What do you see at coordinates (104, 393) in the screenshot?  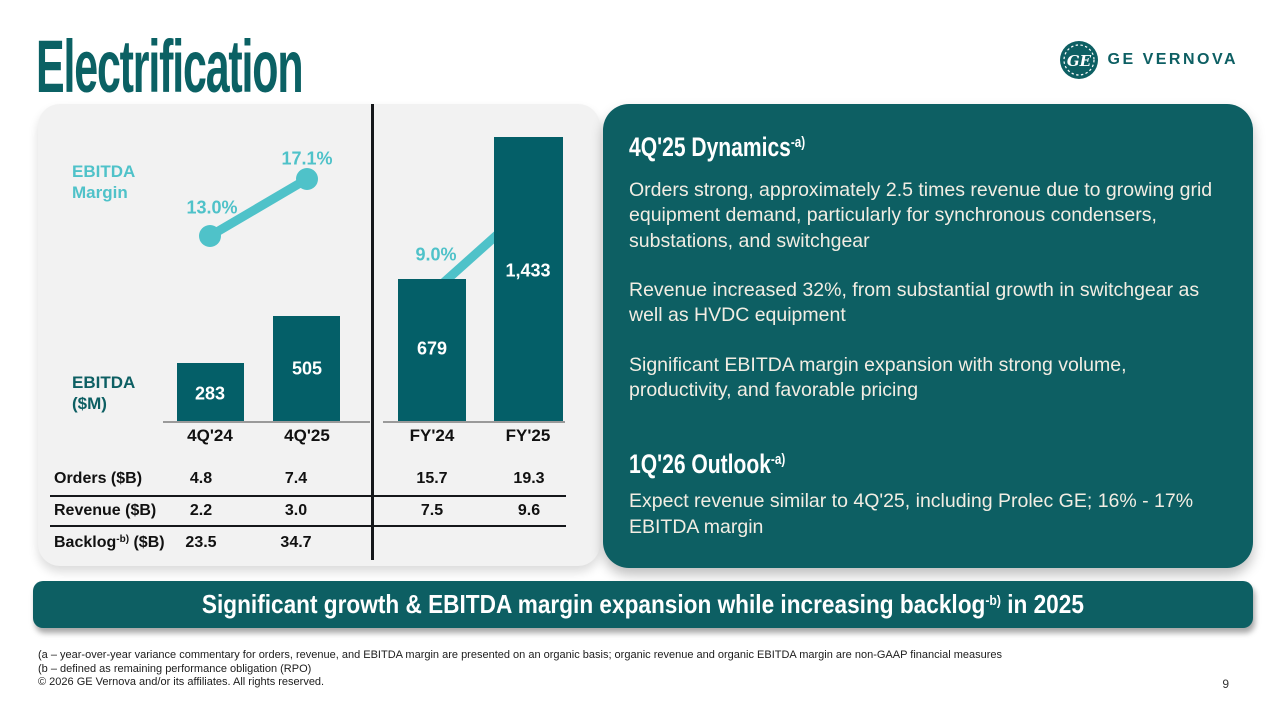 I see `ebitda-axis-label: EBITDA ($M)` at bounding box center [104, 393].